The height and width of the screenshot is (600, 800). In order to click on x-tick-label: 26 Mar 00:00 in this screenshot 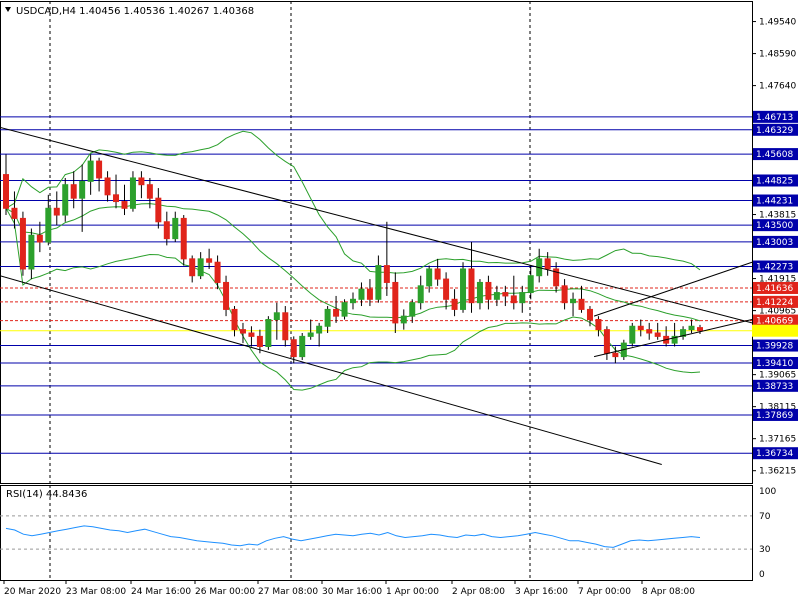, I will do `click(225, 592)`.